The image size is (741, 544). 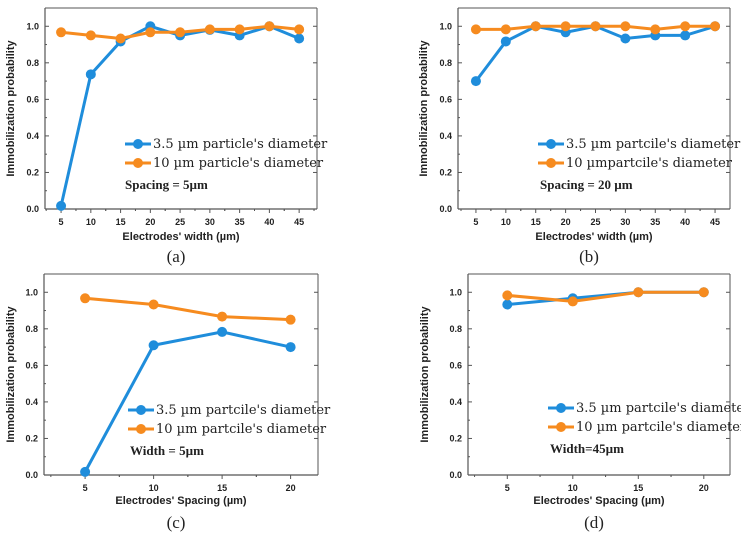 What do you see at coordinates (180, 237) in the screenshot?
I see `x-axis-label: Electrodes' width (µm)` at bounding box center [180, 237].